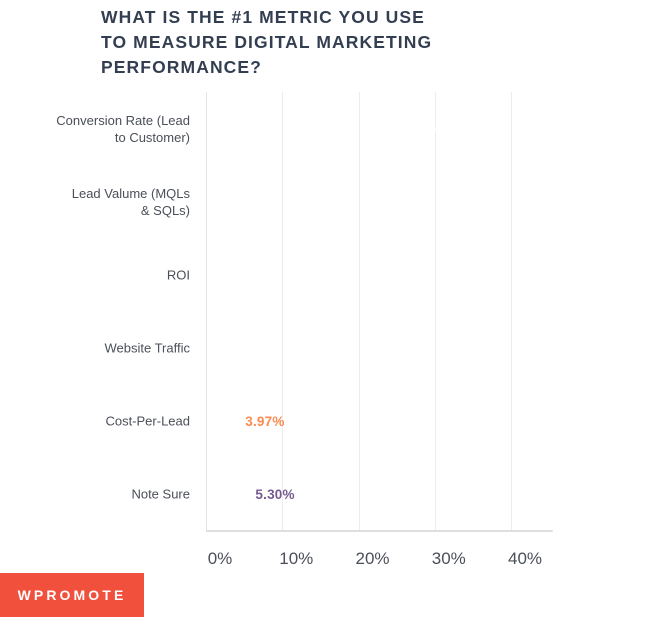 The image size is (647, 617). I want to click on x-axis-line, so click(379, 531).